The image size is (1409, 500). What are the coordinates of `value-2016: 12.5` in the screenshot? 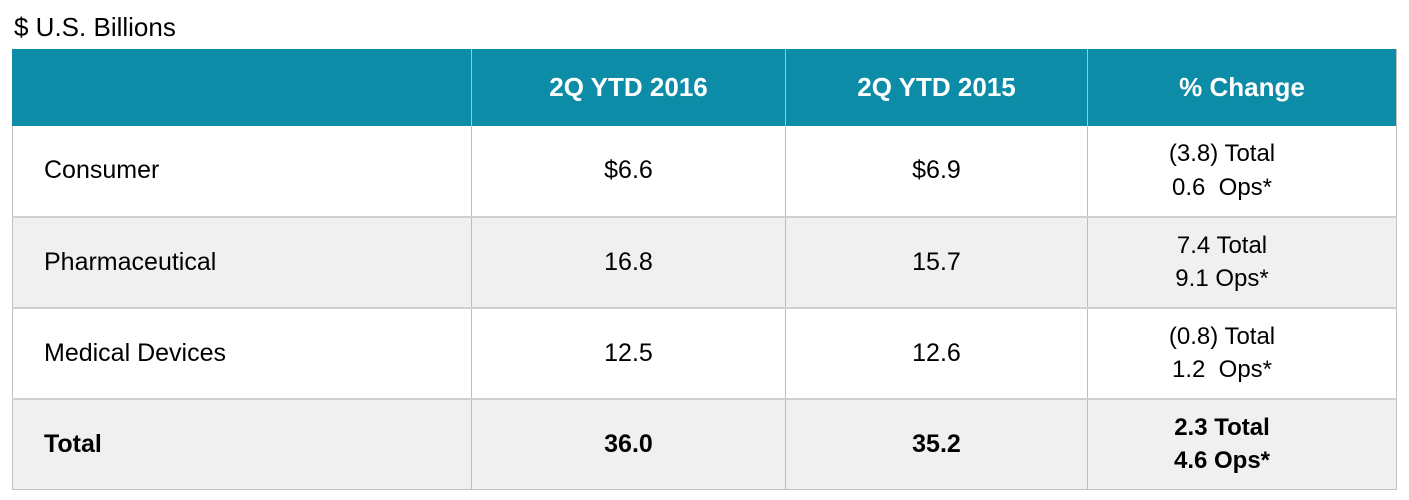 It's located at (628, 352).